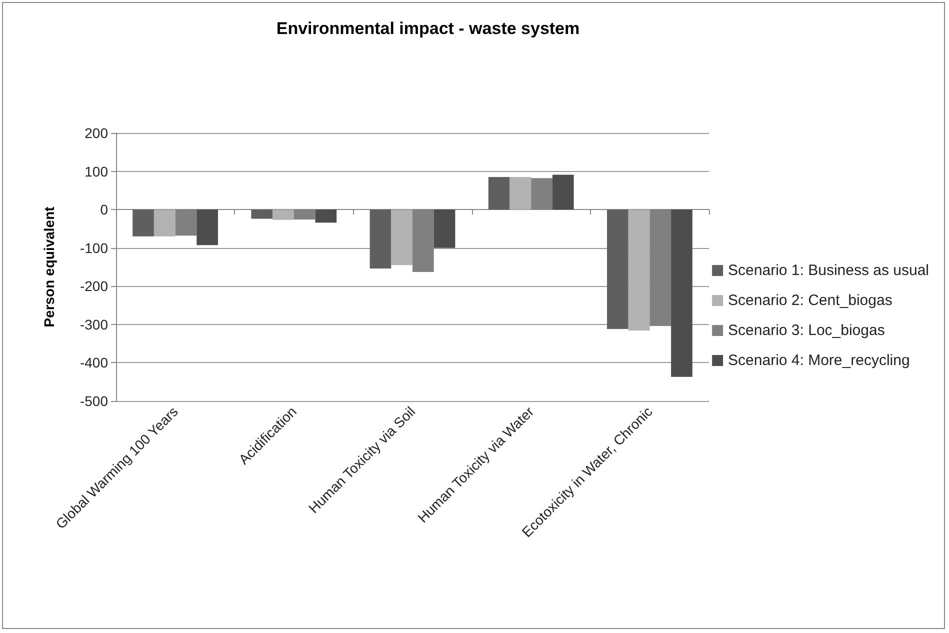  I want to click on y-tick-label: -300, so click(94, 324).